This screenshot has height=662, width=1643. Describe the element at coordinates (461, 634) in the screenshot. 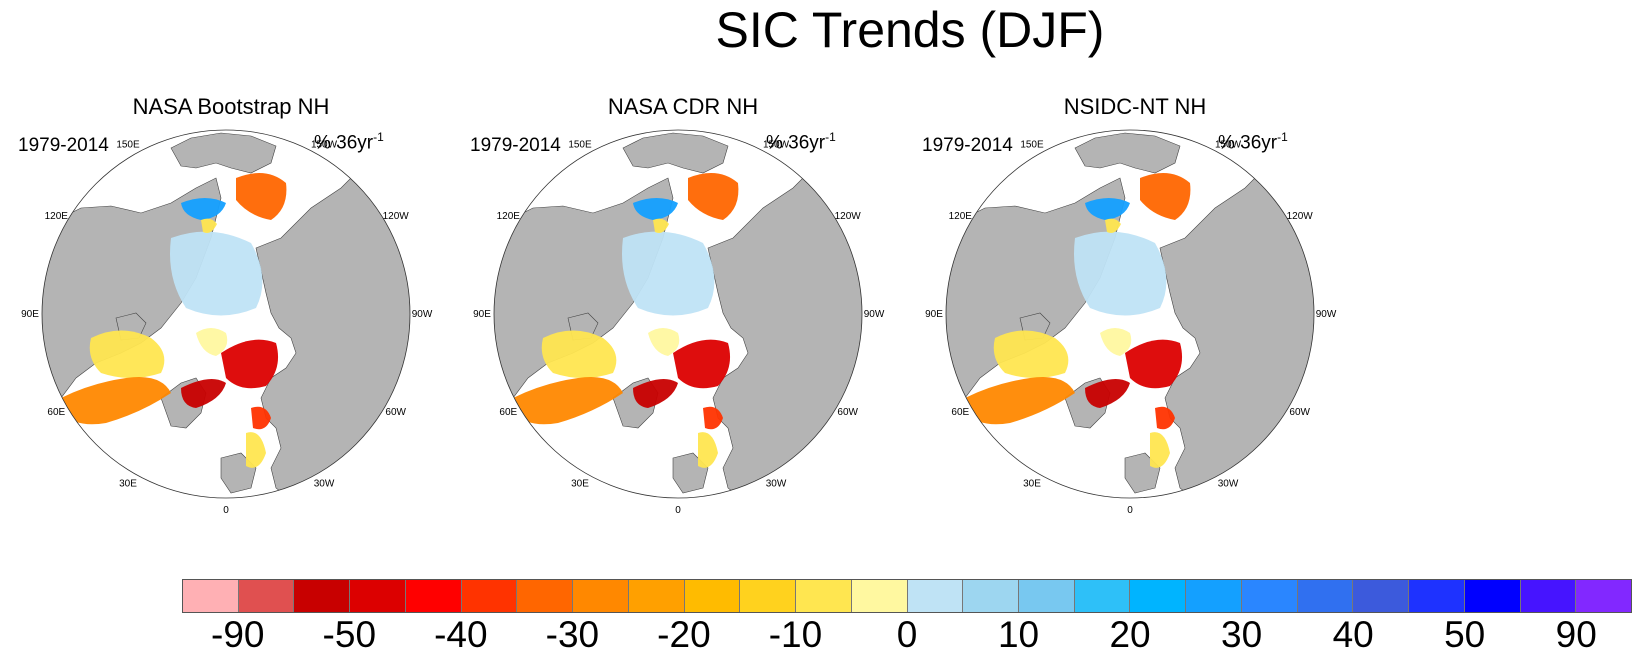

I see `colorbar-tick-label: -40` at that location.